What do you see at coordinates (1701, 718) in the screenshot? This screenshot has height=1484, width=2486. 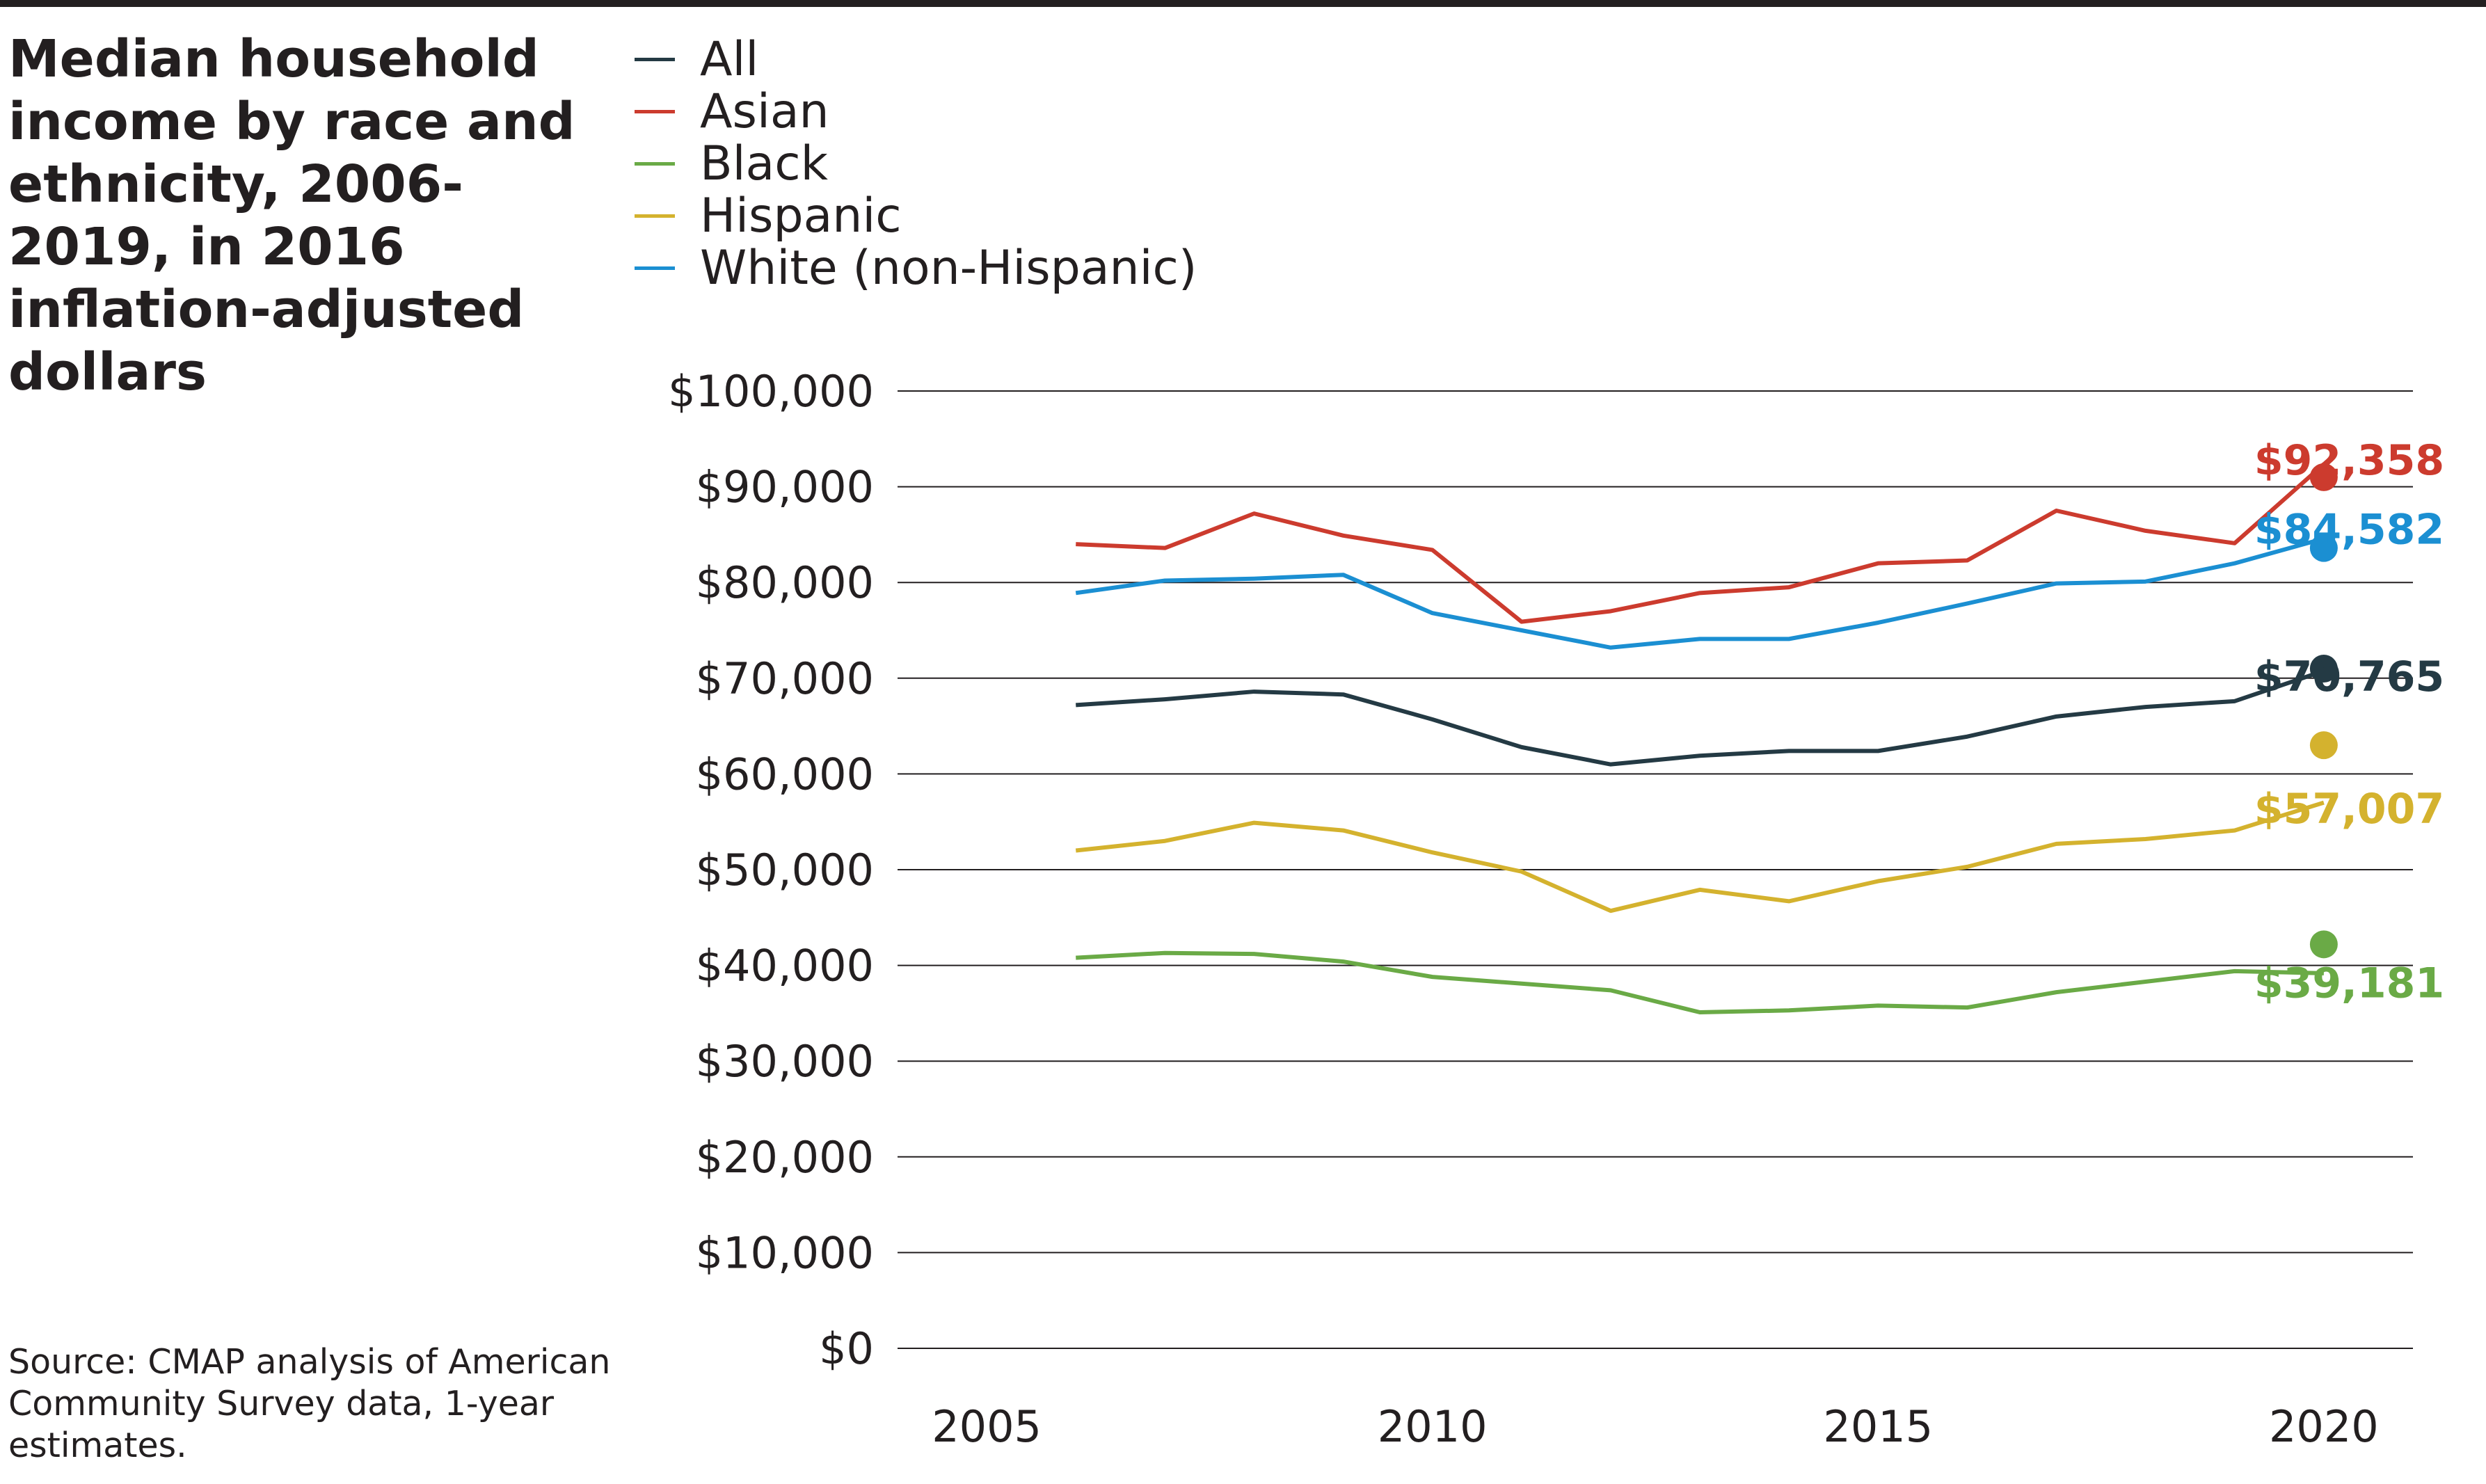 I see `series-line-all` at bounding box center [1701, 718].